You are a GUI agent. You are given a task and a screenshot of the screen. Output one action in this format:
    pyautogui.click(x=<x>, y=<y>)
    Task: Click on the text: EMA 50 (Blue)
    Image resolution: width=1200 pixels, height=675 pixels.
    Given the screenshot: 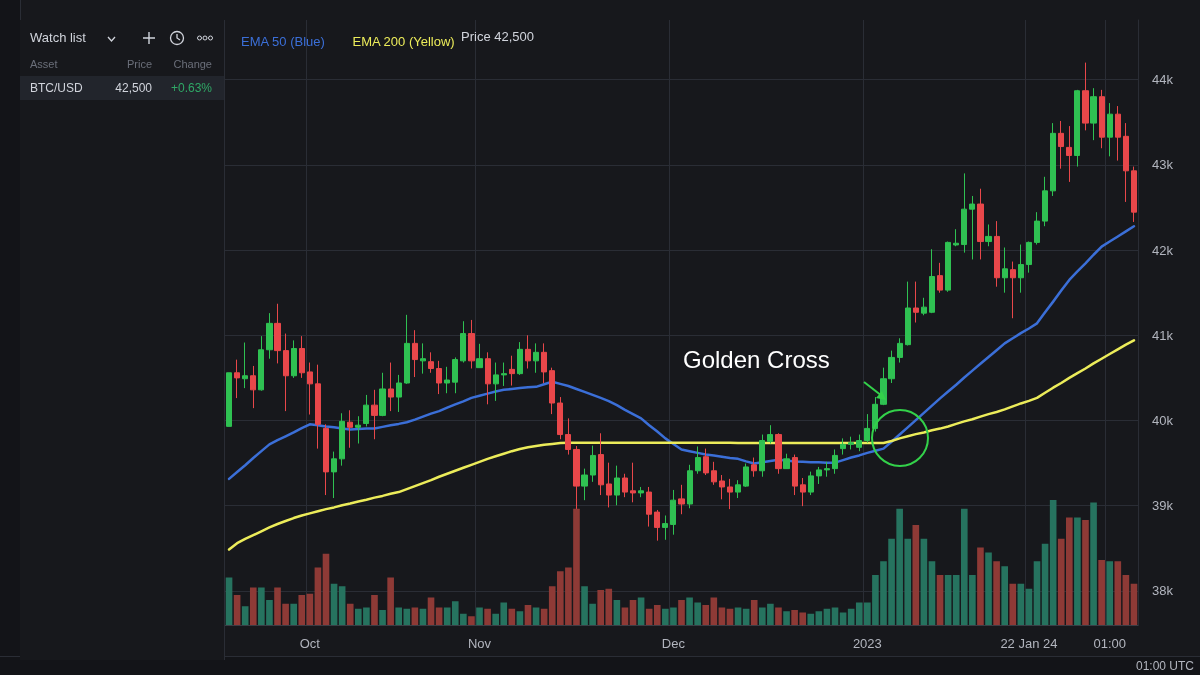 What is the action you would take?
    pyautogui.click(x=283, y=41)
    